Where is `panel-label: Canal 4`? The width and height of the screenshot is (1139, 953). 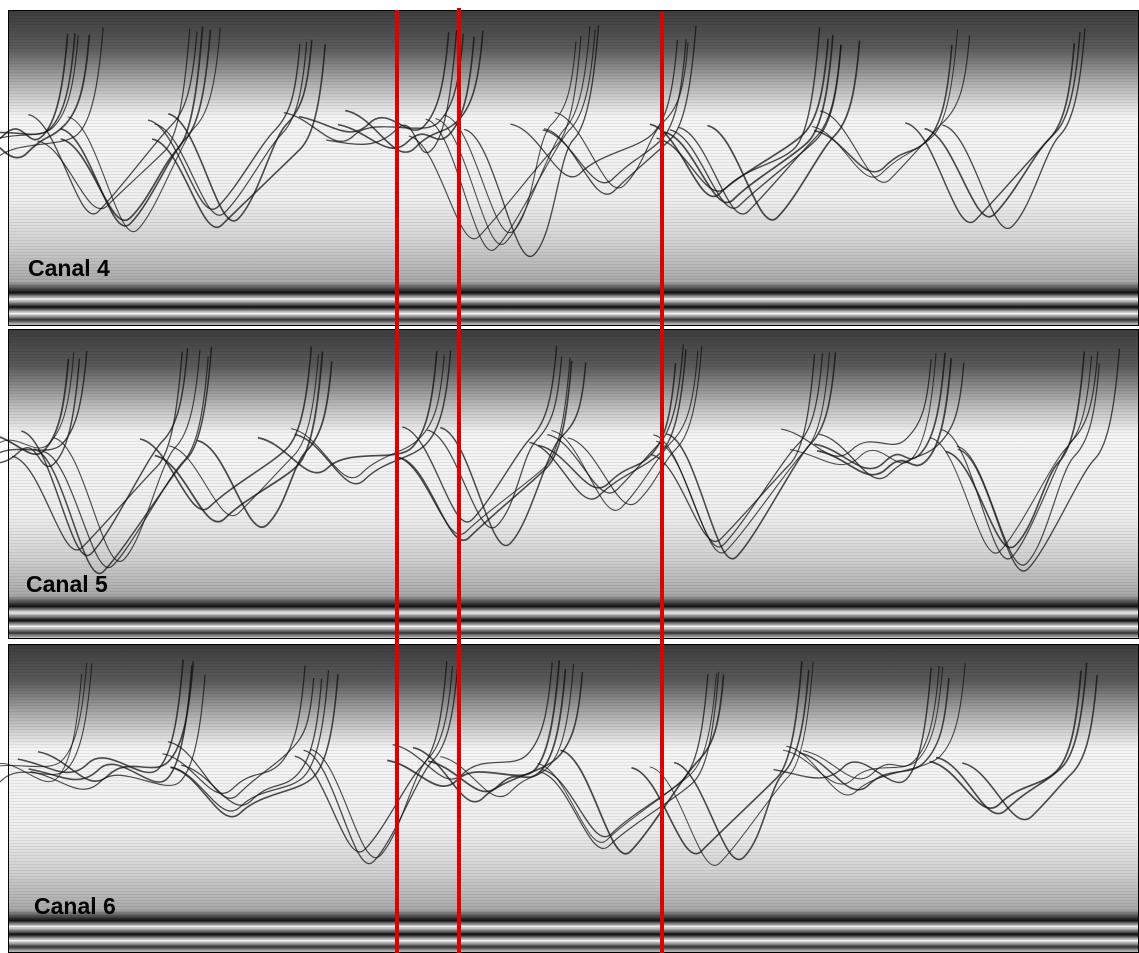
panel-label: Canal 4 is located at coordinates (69, 268).